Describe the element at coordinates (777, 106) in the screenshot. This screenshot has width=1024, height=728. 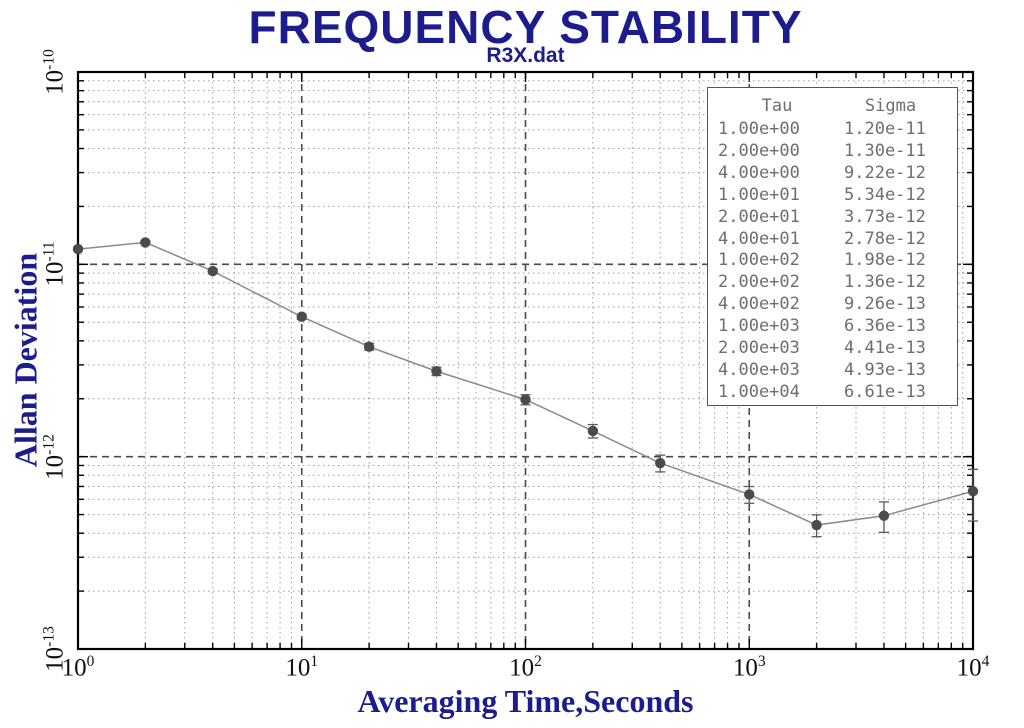
I see `tau-column-header: Tau` at that location.